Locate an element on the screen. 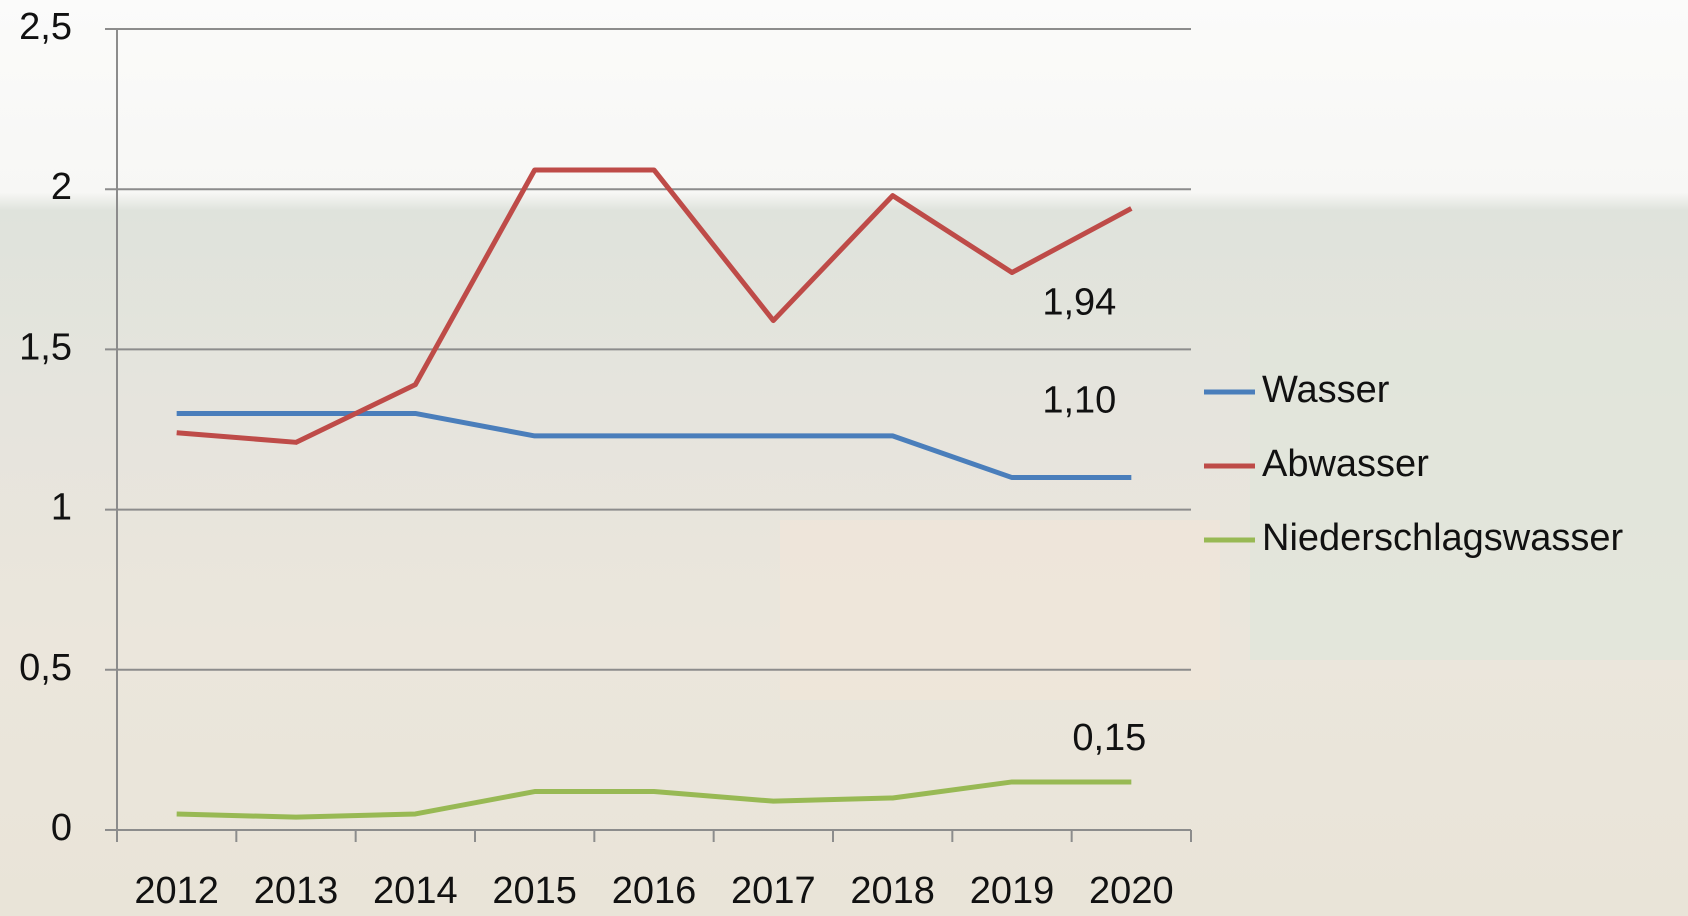 Image resolution: width=1688 pixels, height=916 pixels. x-tick-label: 2017 is located at coordinates (773, 891).